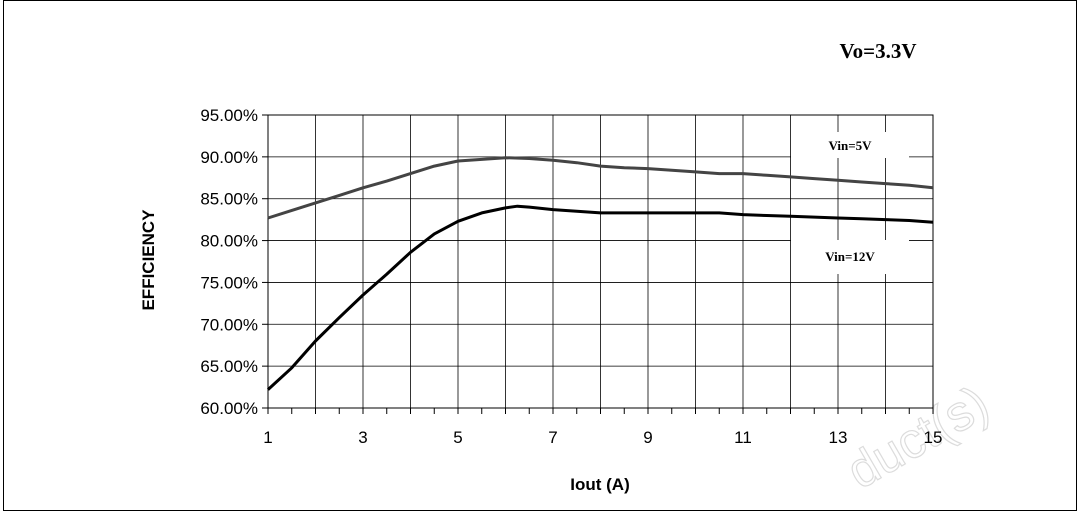  I want to click on frame-top-border, so click(540, 0).